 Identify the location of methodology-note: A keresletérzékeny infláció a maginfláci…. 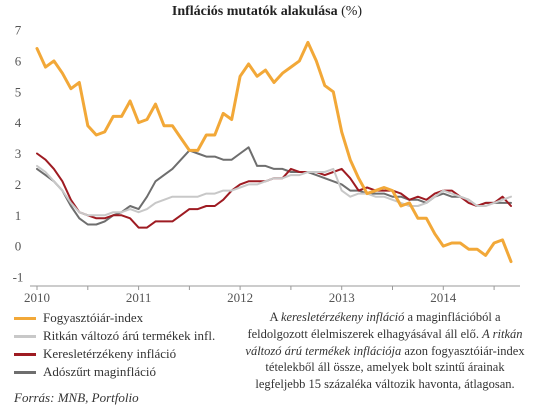
(385, 351).